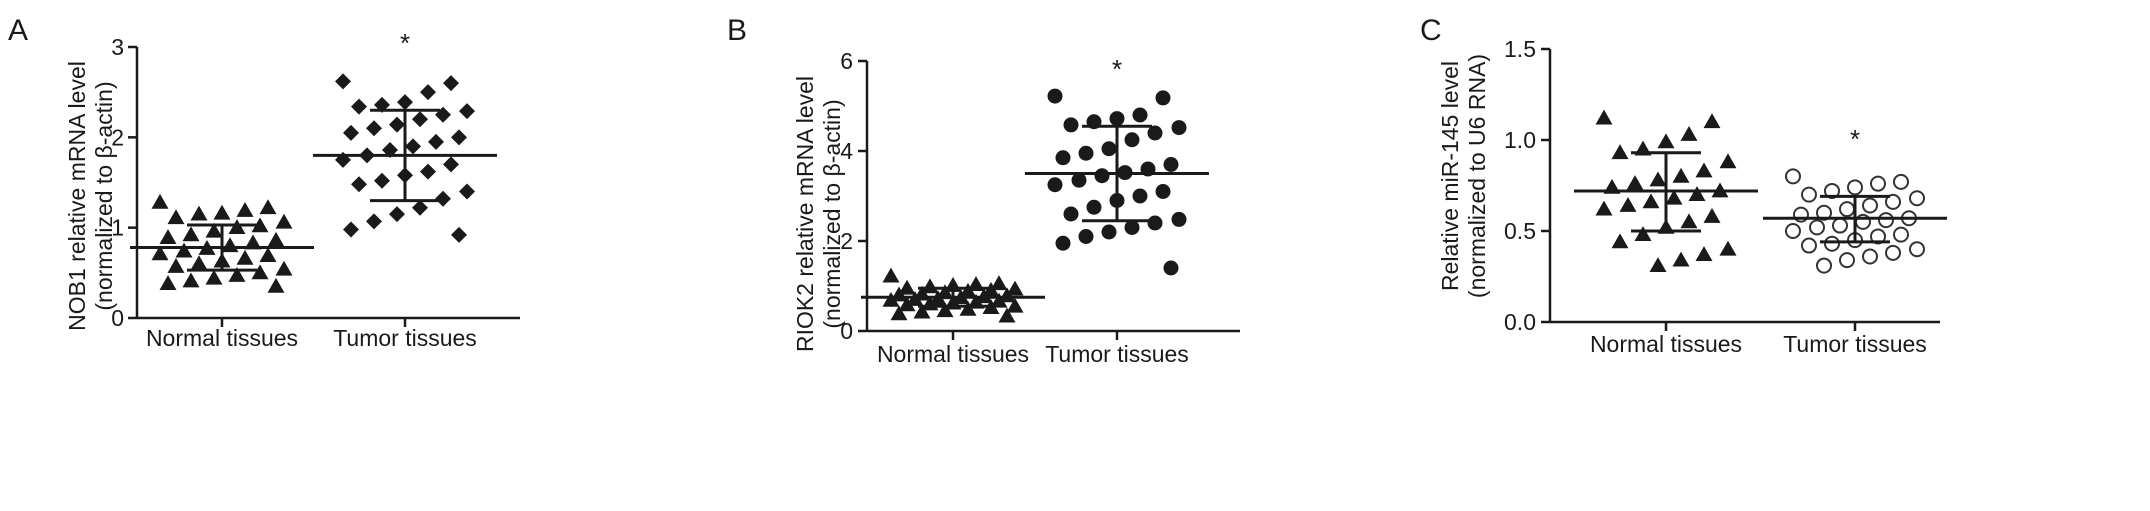  I want to click on chart-a-plot: 0 1 2 3 Normal tissues Tumor tissues *, so click(315, 189).